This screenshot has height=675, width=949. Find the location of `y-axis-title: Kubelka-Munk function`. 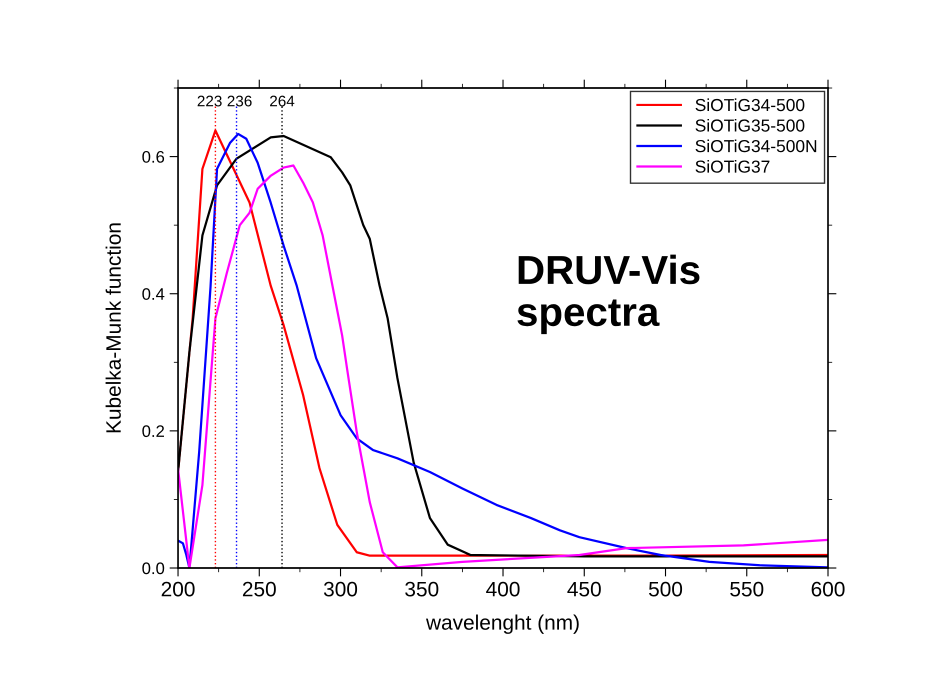

y-axis-title: Kubelka-Munk function is located at coordinates (113, 327).